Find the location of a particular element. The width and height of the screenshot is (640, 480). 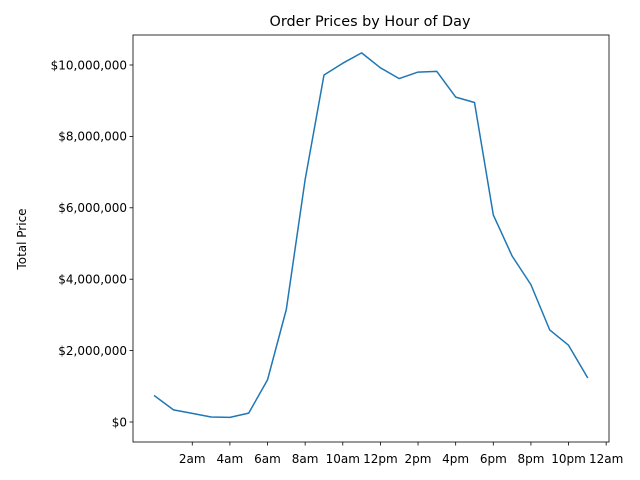

x-tick-label: 8pm is located at coordinates (530, 459).